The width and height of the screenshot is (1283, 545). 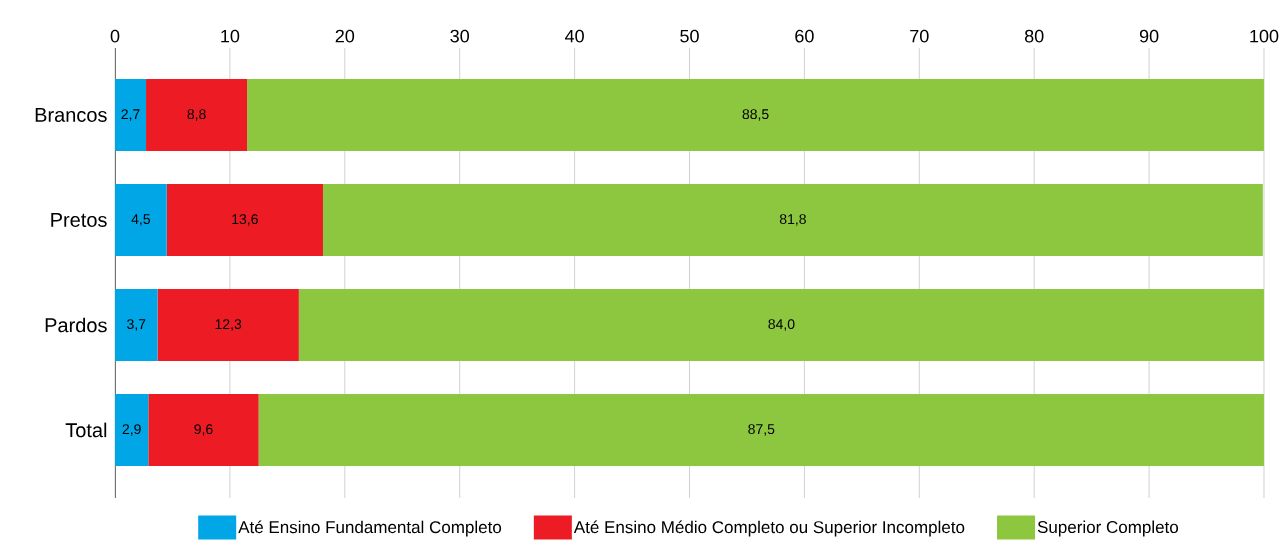 I want to click on y-tick-label: Pretos, so click(x=79, y=220).